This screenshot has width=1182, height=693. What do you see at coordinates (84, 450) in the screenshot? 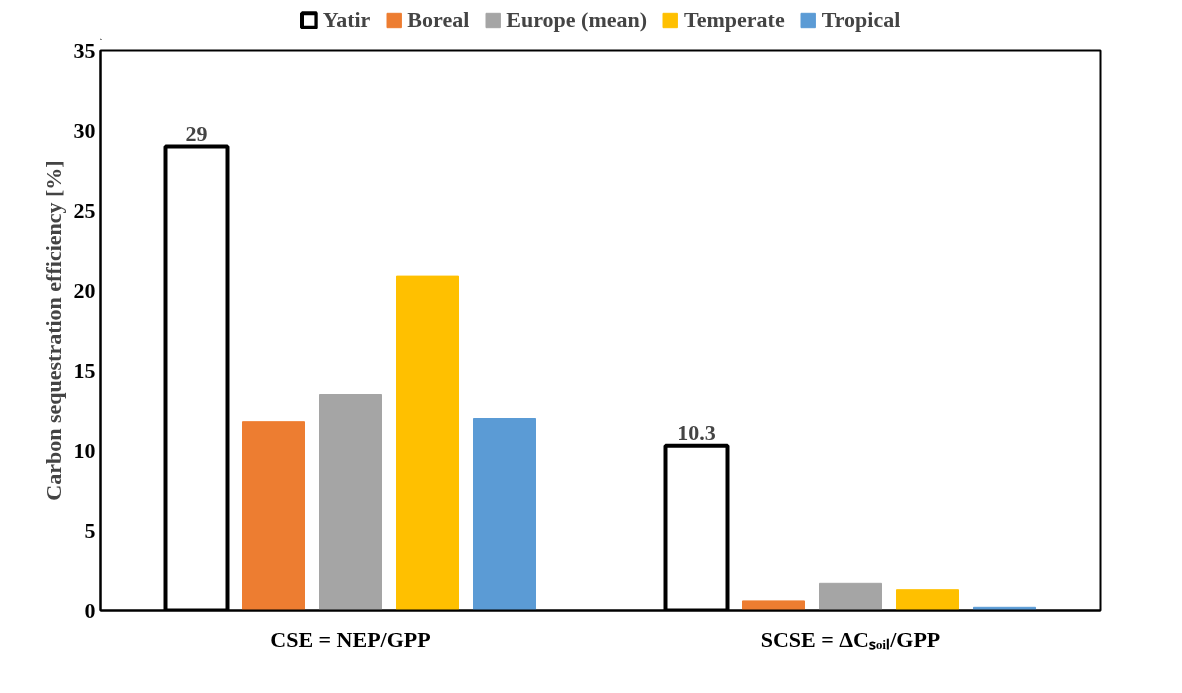
I see `y-tick-label: 10` at bounding box center [84, 450].